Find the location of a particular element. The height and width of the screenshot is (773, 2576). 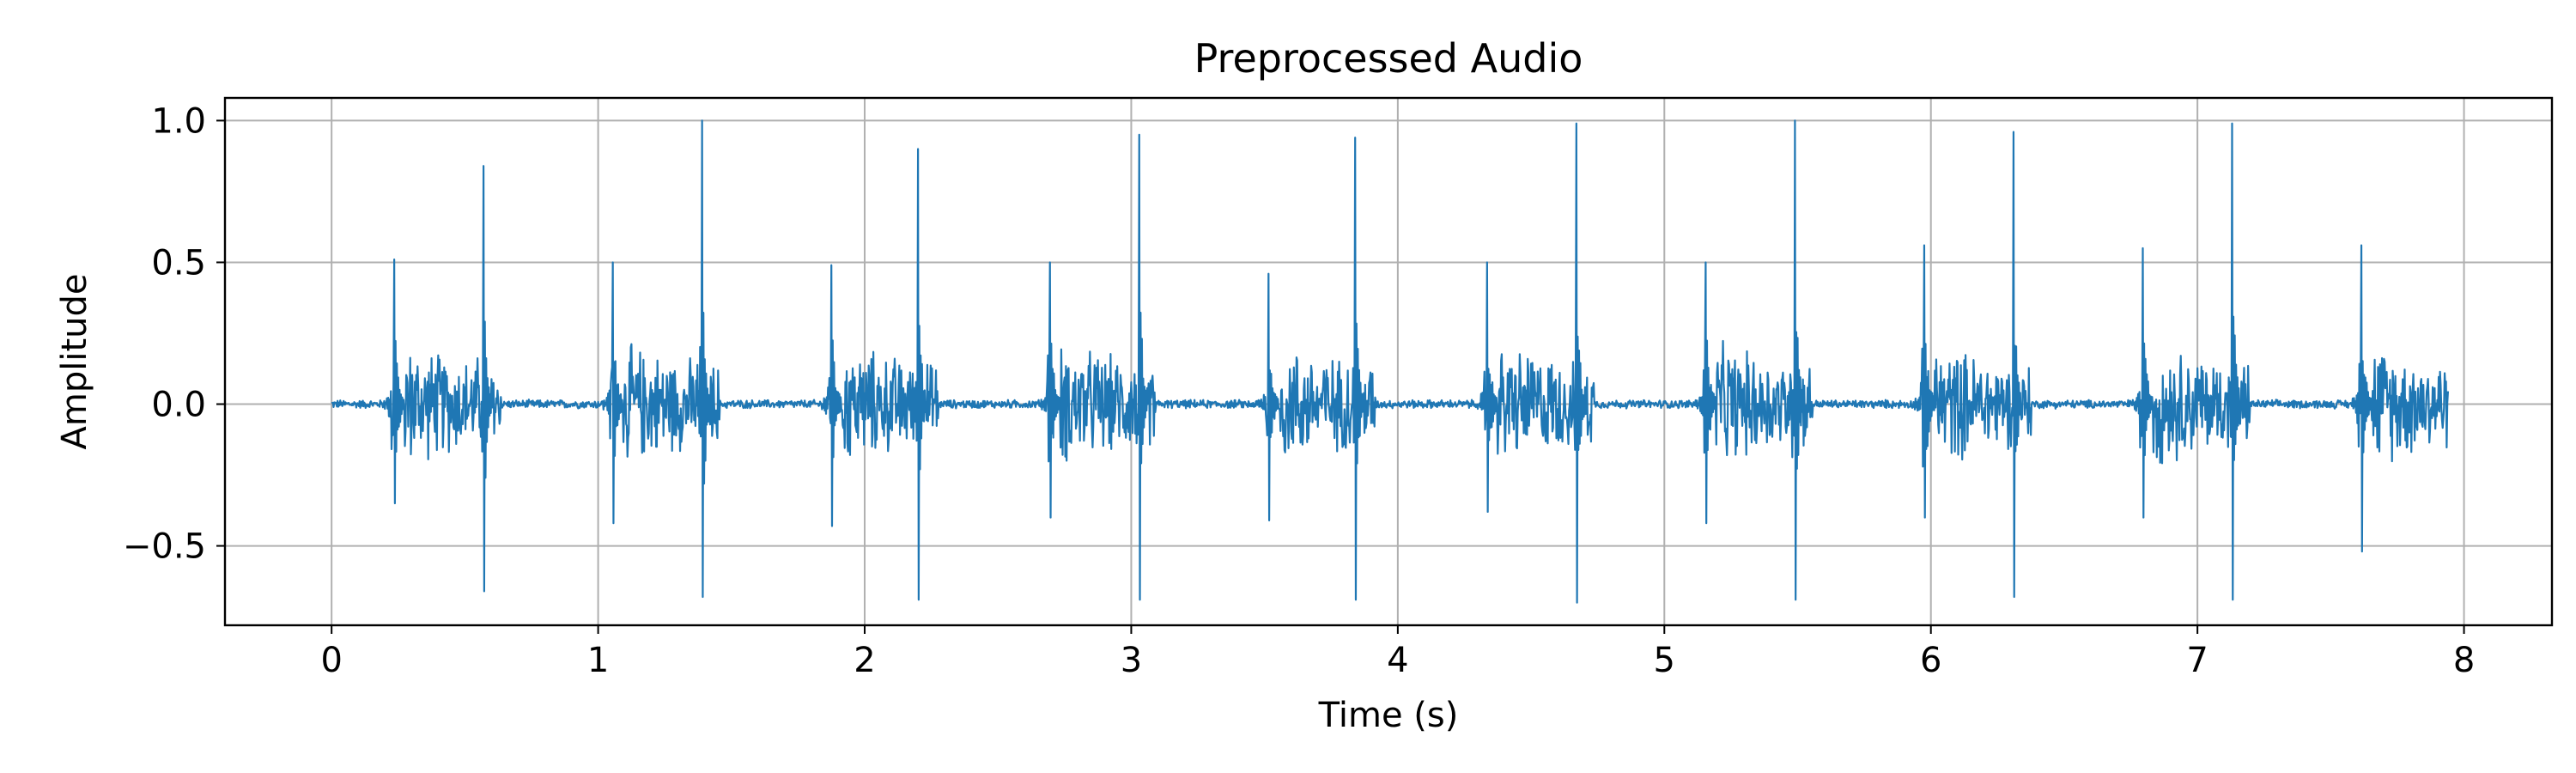

x-axis-label: Time (s) is located at coordinates (1389, 715).